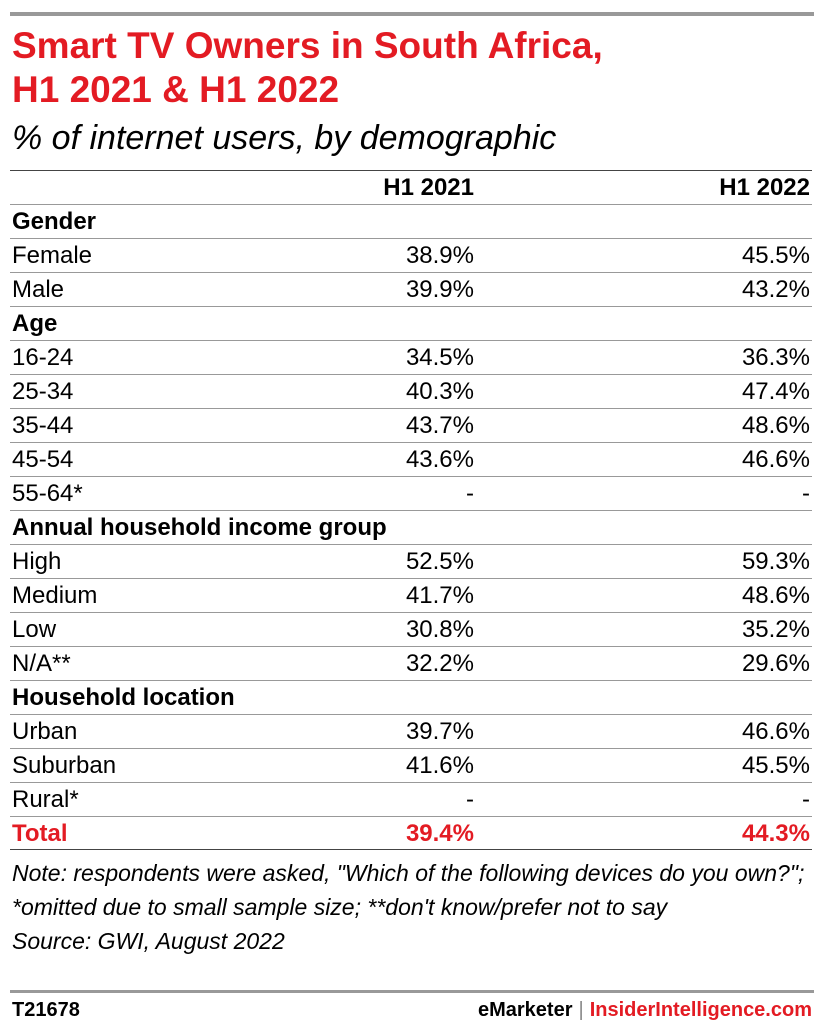 This screenshot has height=1024, width=824. I want to click on row-label: Suburban, so click(64, 765).